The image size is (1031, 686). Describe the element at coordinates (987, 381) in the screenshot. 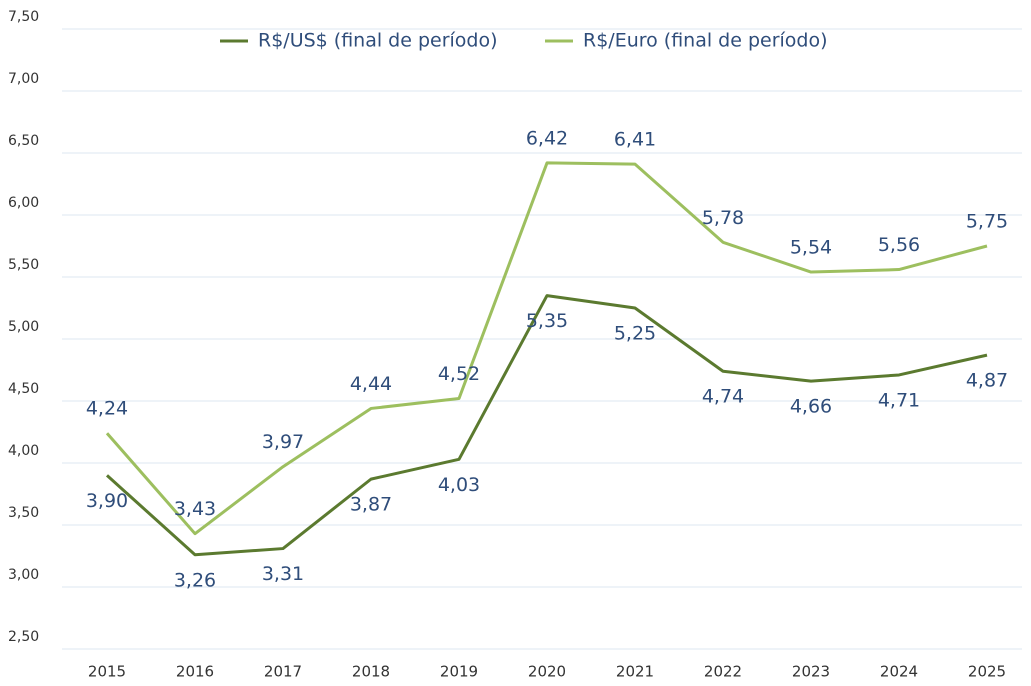

I see `data-label: 4,87` at that location.